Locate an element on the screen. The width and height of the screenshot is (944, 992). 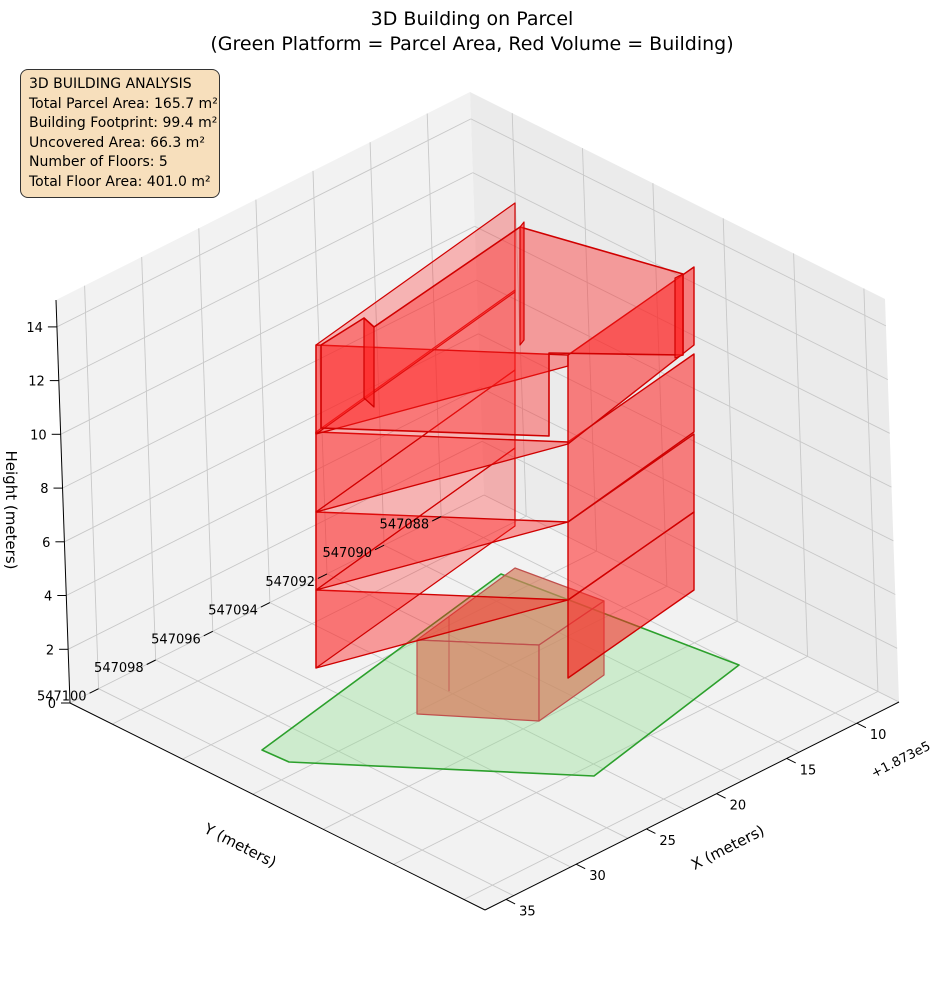
info-heading: 3D BUILDING ANALYSIS is located at coordinates (110, 84).